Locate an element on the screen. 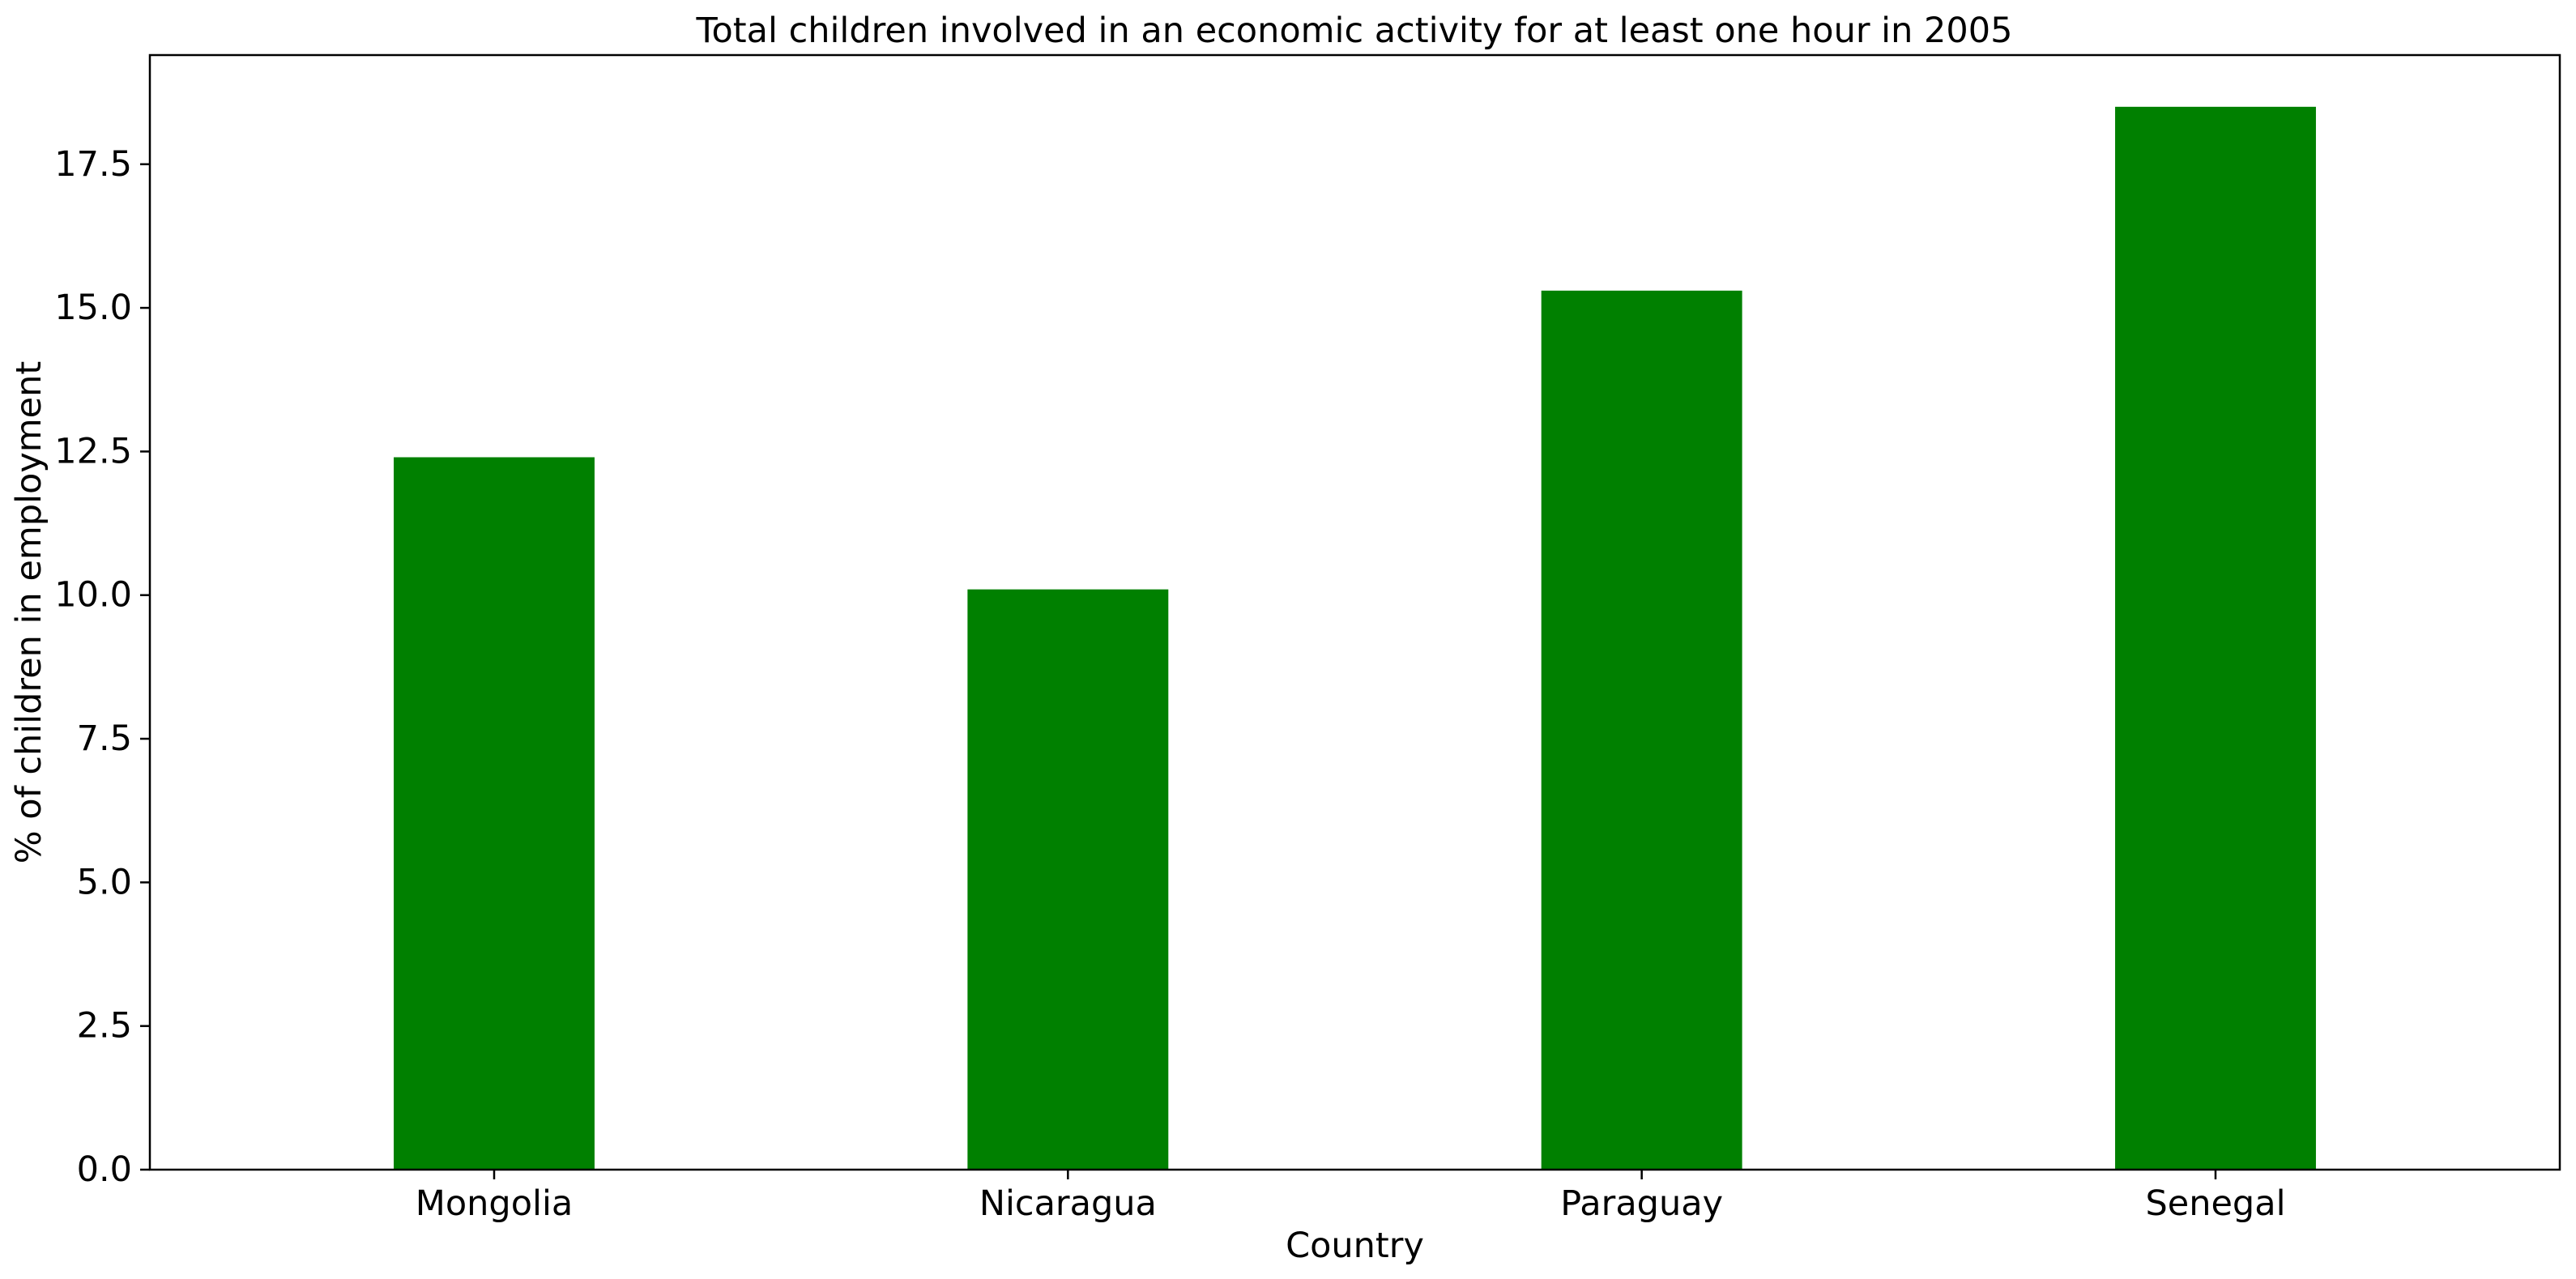 The image size is (2576, 1279). y-axis-label: % of children in employment is located at coordinates (29, 612).